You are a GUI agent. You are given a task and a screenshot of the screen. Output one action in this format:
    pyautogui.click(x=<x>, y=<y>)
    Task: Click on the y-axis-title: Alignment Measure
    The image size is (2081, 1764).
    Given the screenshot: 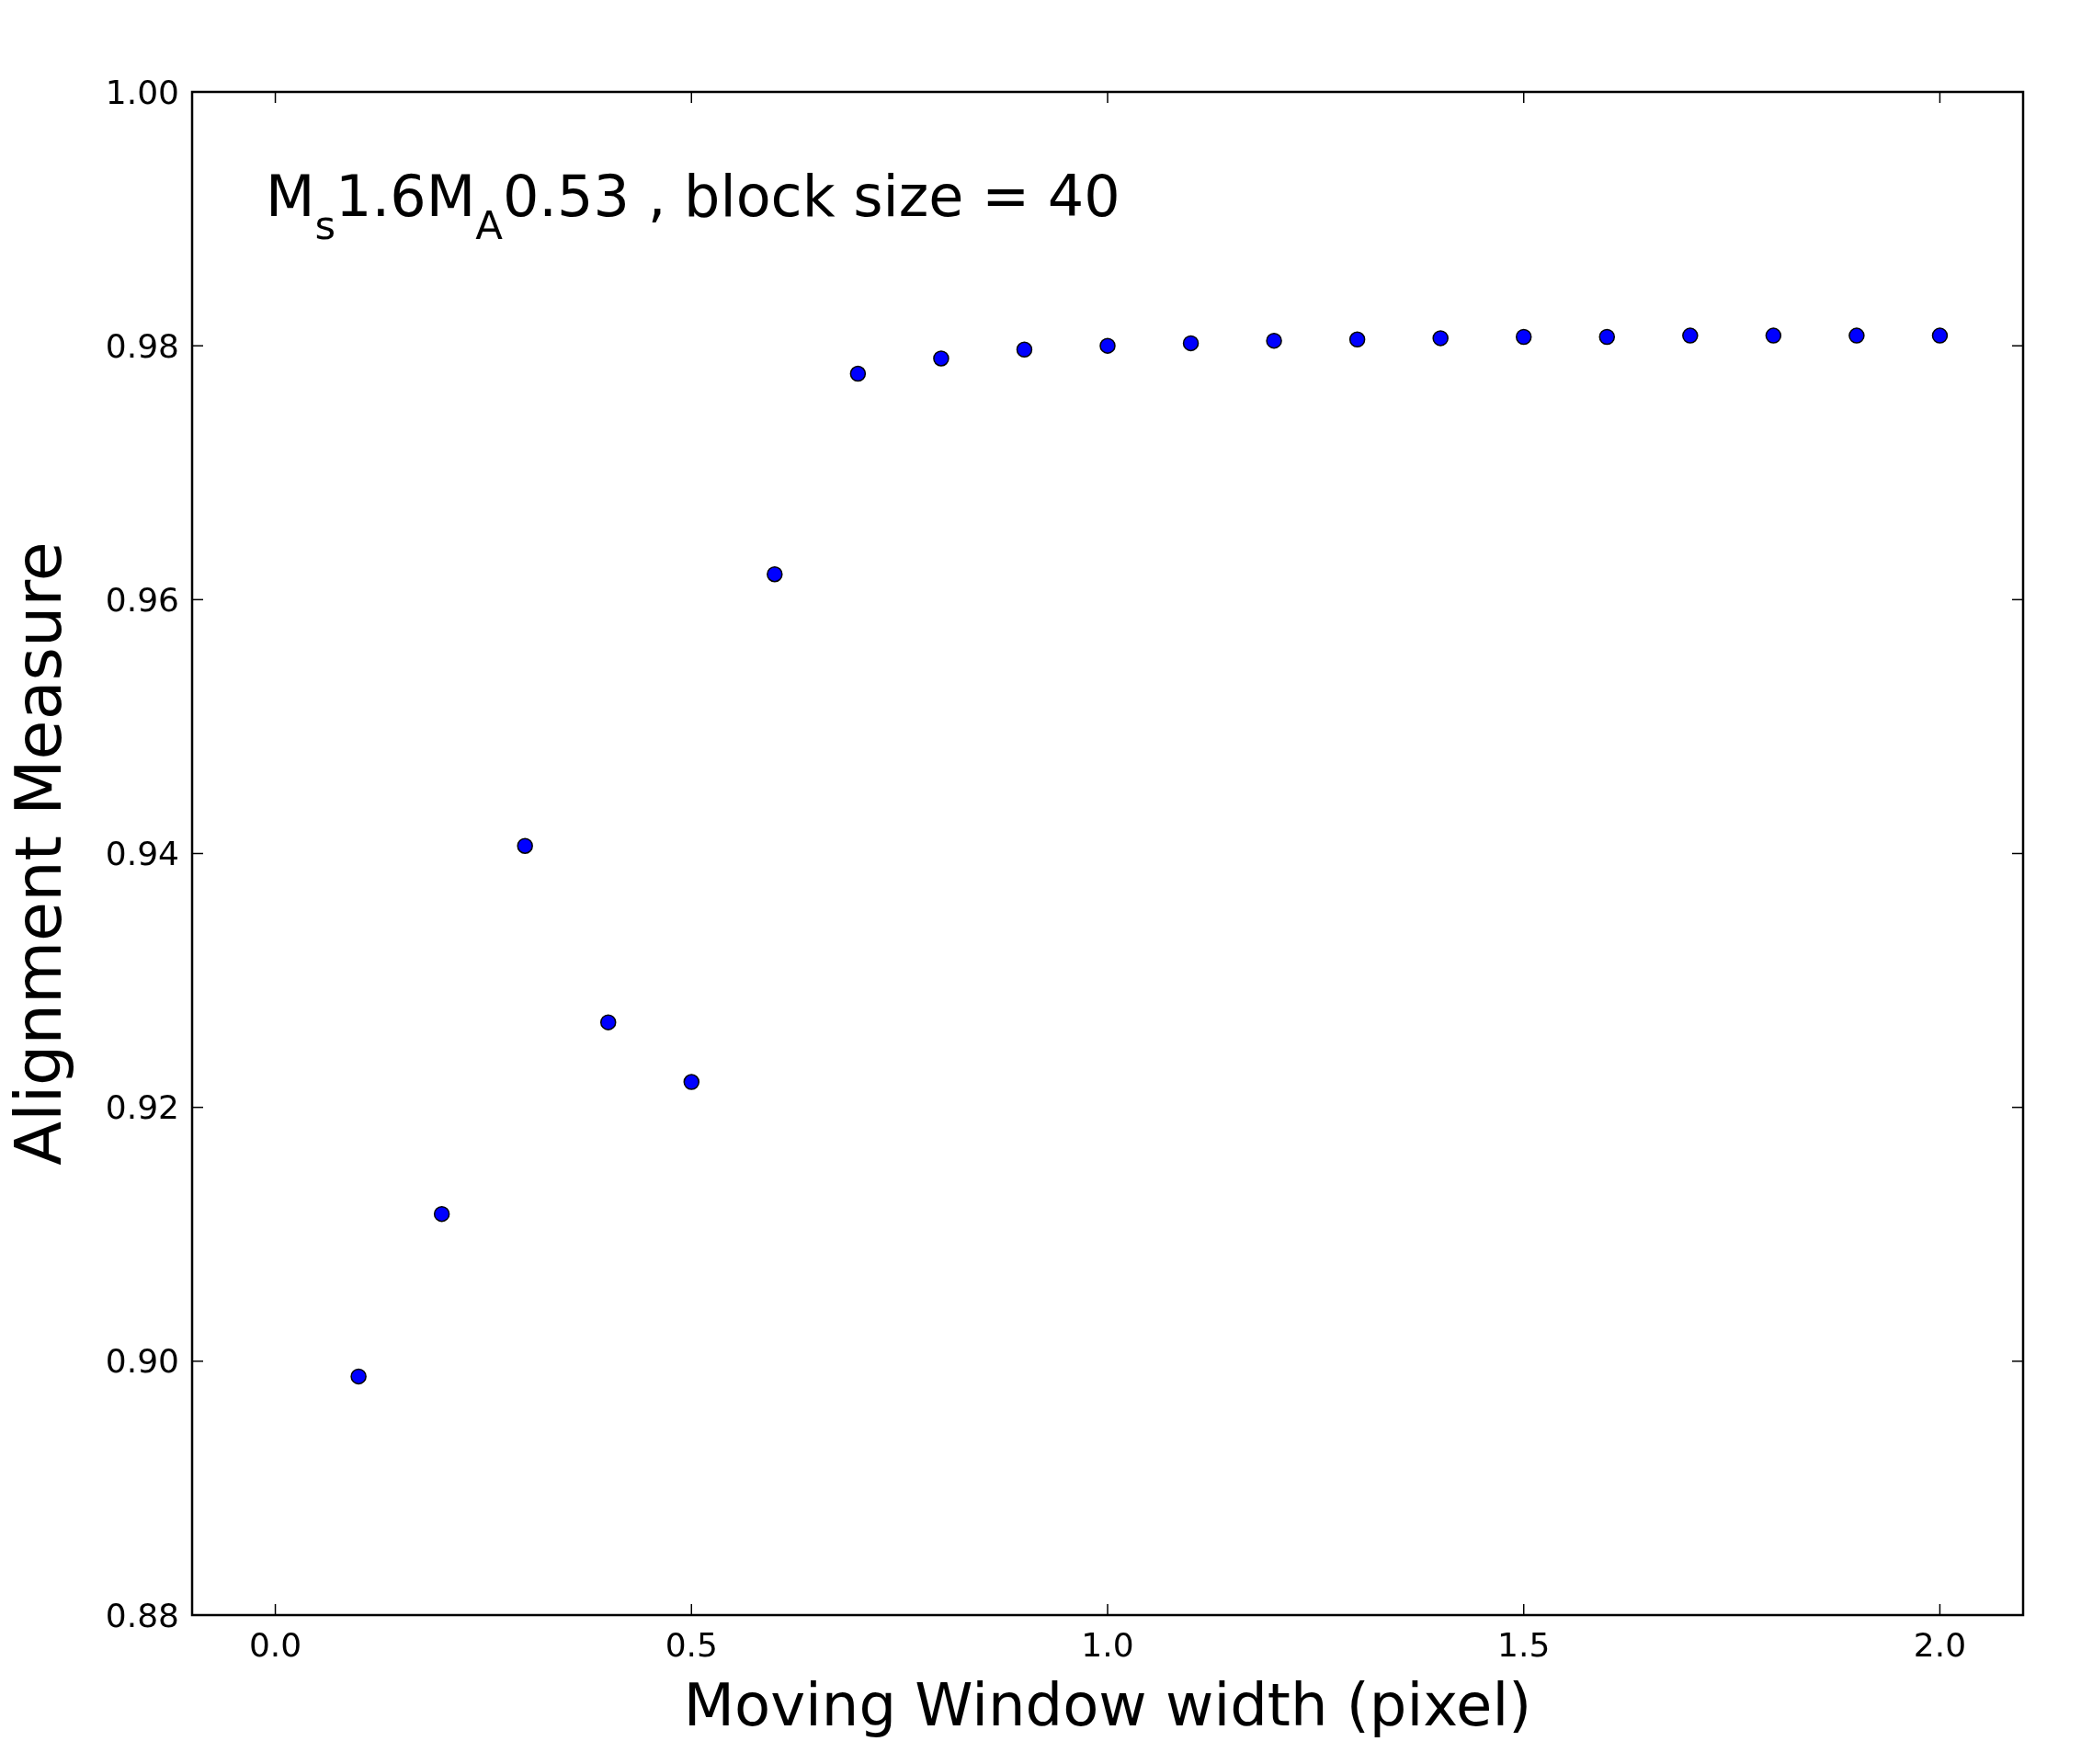 What is the action you would take?
    pyautogui.click(x=38, y=853)
    